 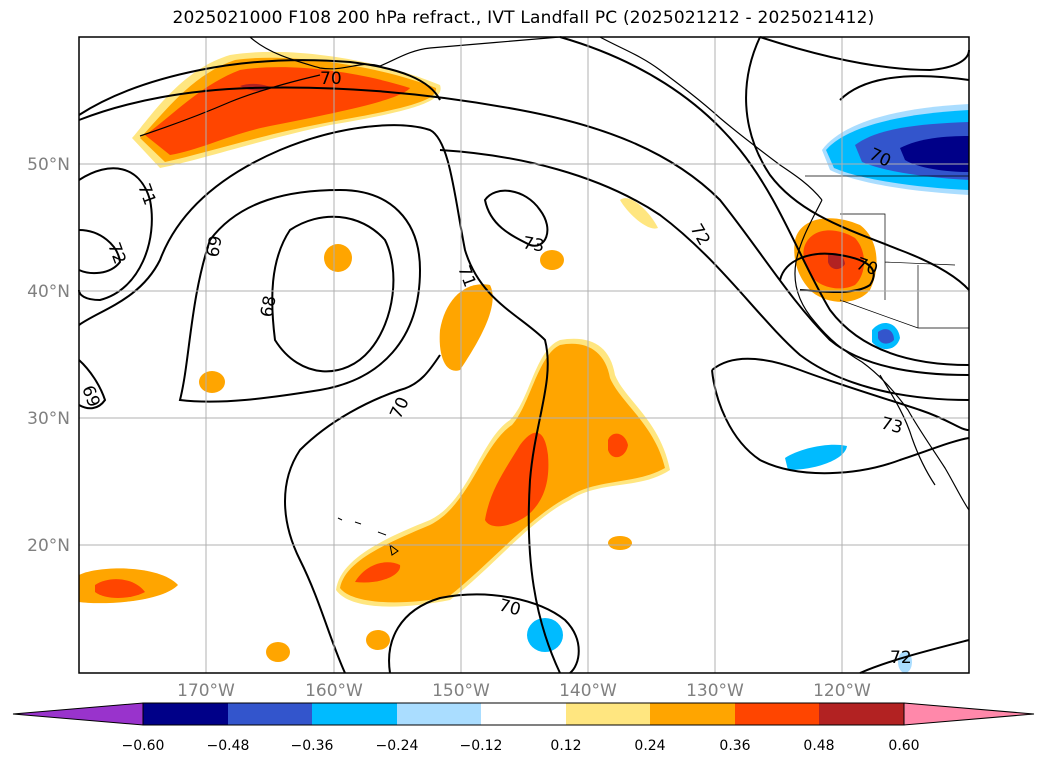 I want to click on lon-label: 170°W, so click(x=206, y=691).